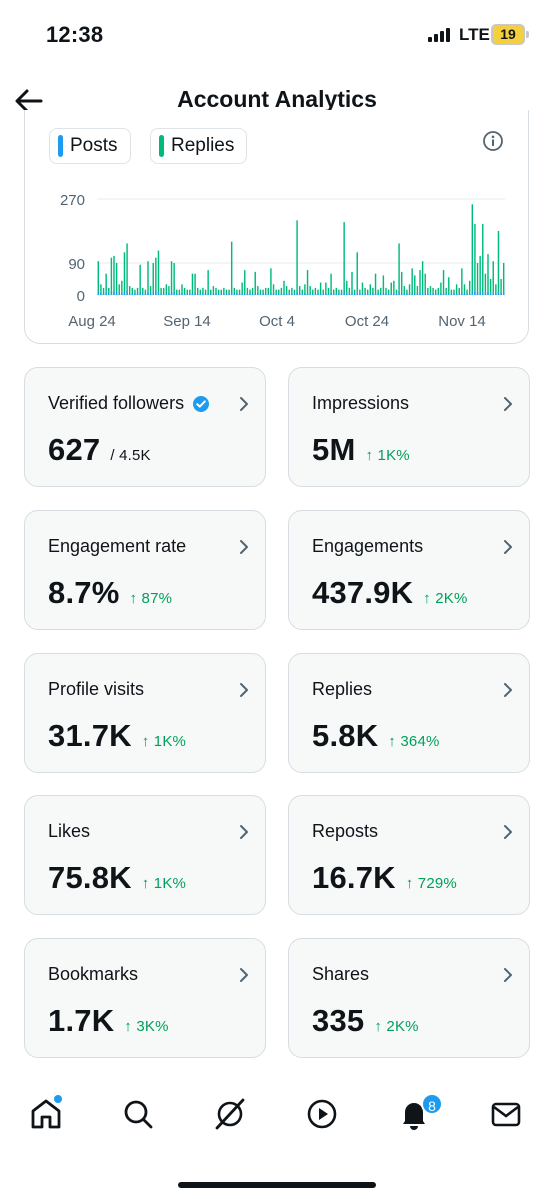 The image size is (554, 1199). I want to click on stat-card-engagement-rate: Engagement rate 8.7% ↑ 87%, so click(145, 570).